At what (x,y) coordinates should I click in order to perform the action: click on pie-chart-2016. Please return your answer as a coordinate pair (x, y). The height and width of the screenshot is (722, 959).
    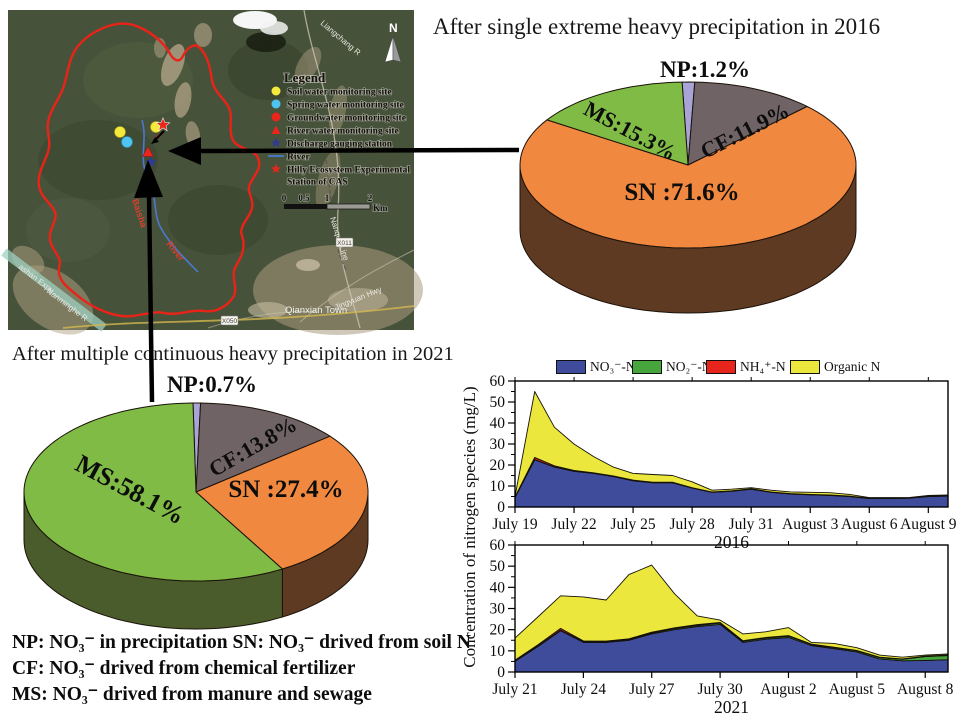
    Looking at the image, I should click on (688, 197).